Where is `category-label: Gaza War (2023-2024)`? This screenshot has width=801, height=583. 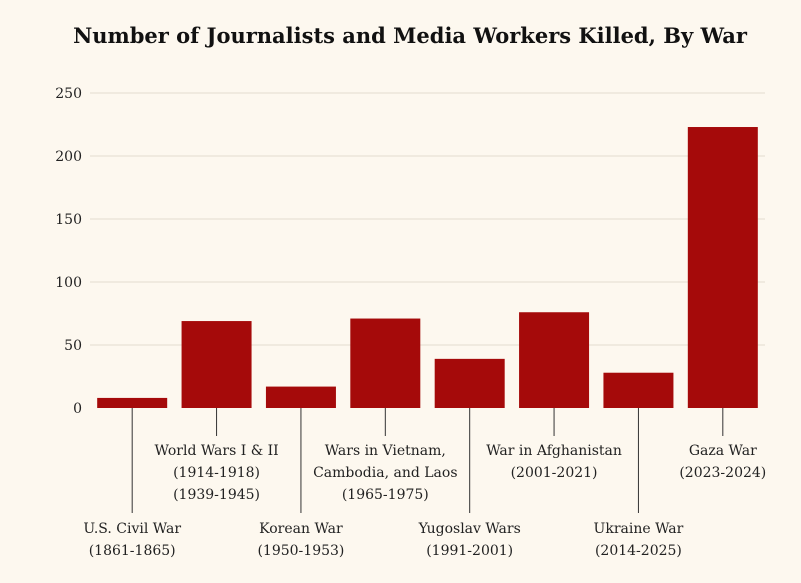 category-label: Gaza War (2023-2024) is located at coordinates (722, 462).